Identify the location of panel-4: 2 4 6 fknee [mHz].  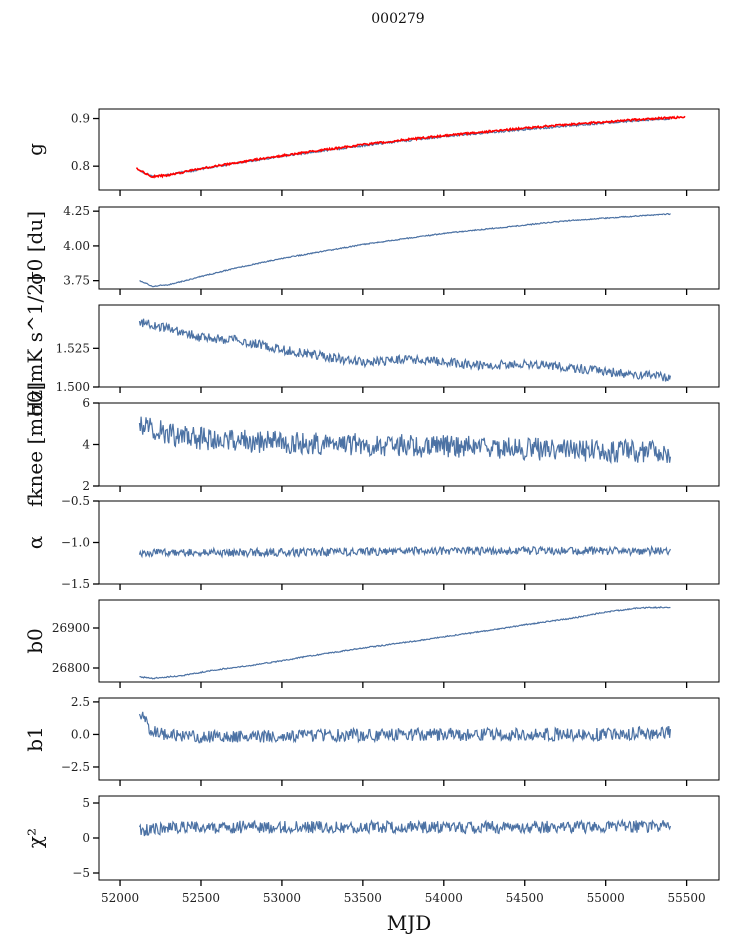
(371, 444).